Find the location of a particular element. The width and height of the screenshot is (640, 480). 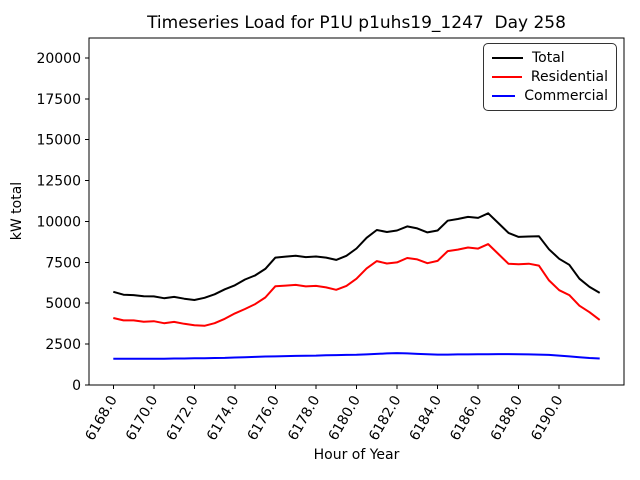

x-tick-label: 6172.0 is located at coordinates (182, 418).